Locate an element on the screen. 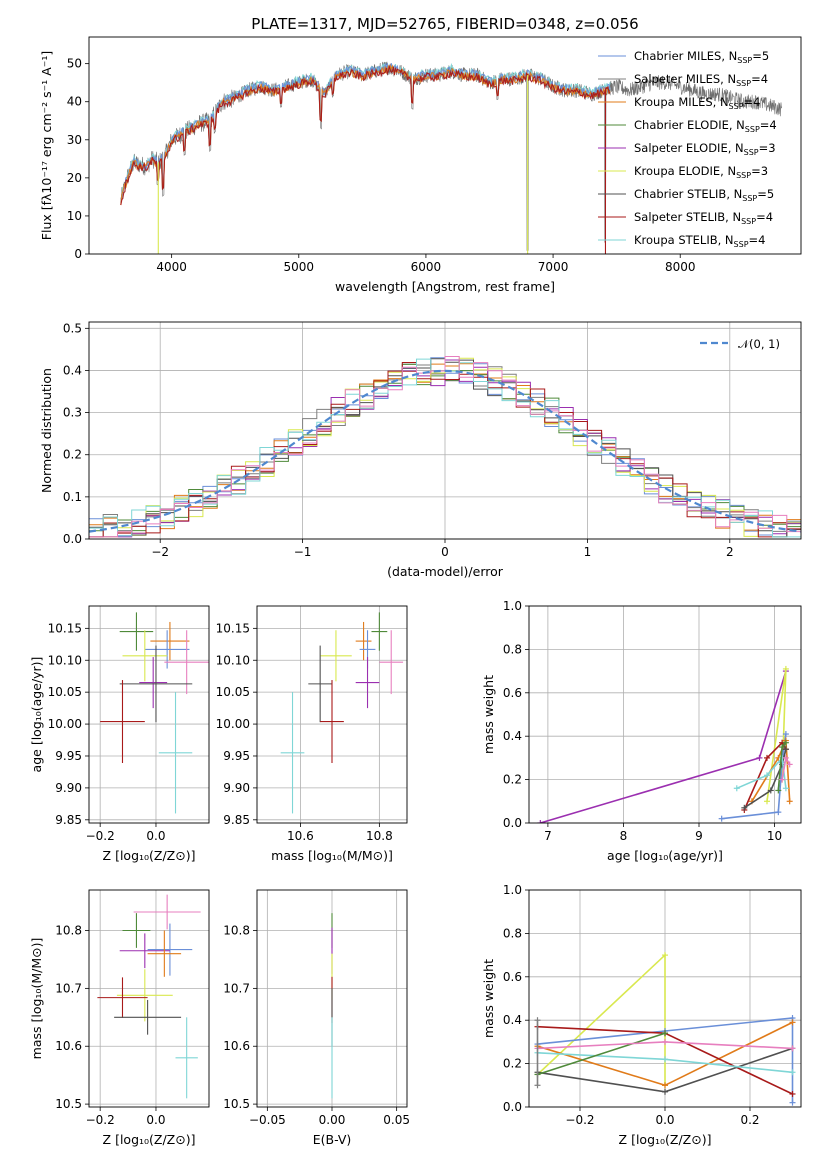 Image resolution: width=819 pixels, height=1170 pixels. y-tick-label: 10.10 is located at coordinates (65, 660).